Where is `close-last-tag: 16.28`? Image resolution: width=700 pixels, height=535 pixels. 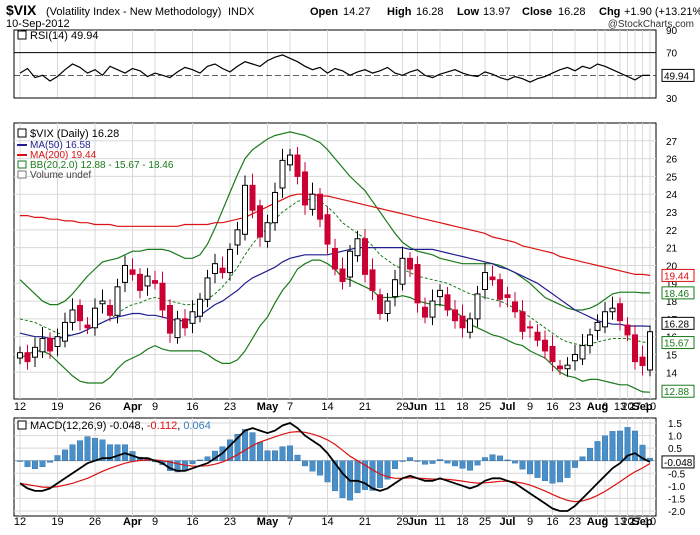 close-last-tag: 16.28 is located at coordinates (678, 323).